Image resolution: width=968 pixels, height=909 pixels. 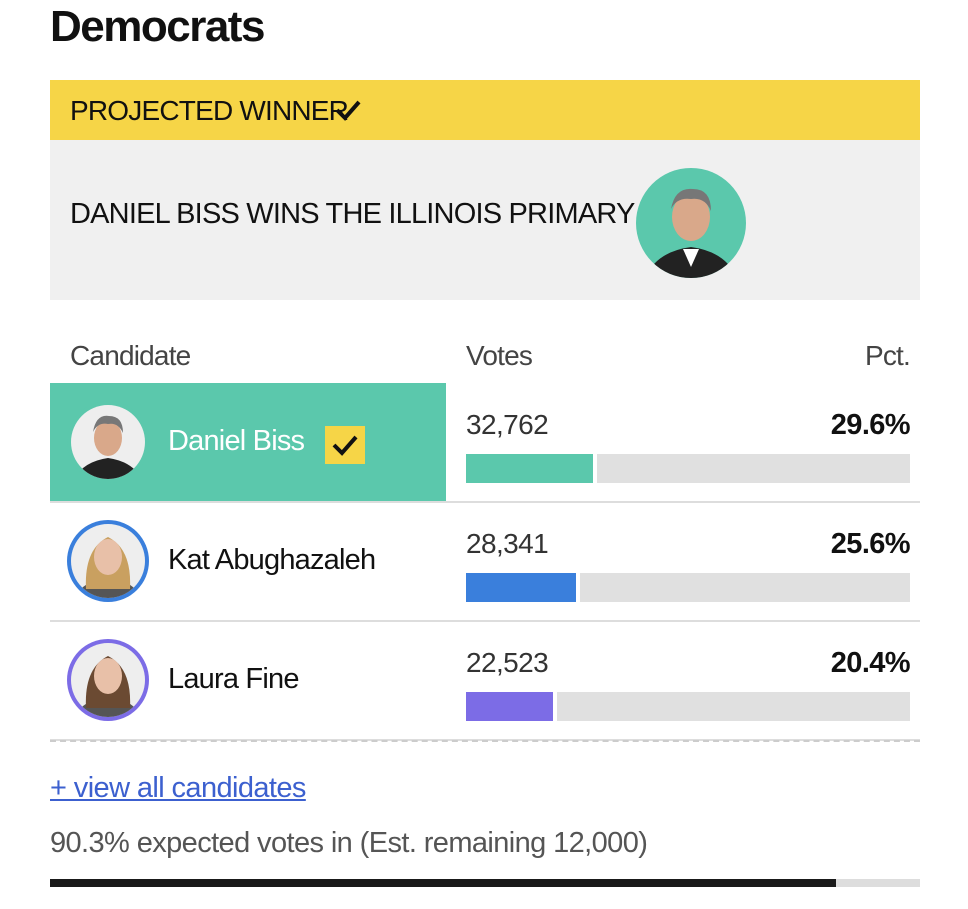 I want to click on projection-label: PROJECTED WINNER, so click(x=209, y=110).